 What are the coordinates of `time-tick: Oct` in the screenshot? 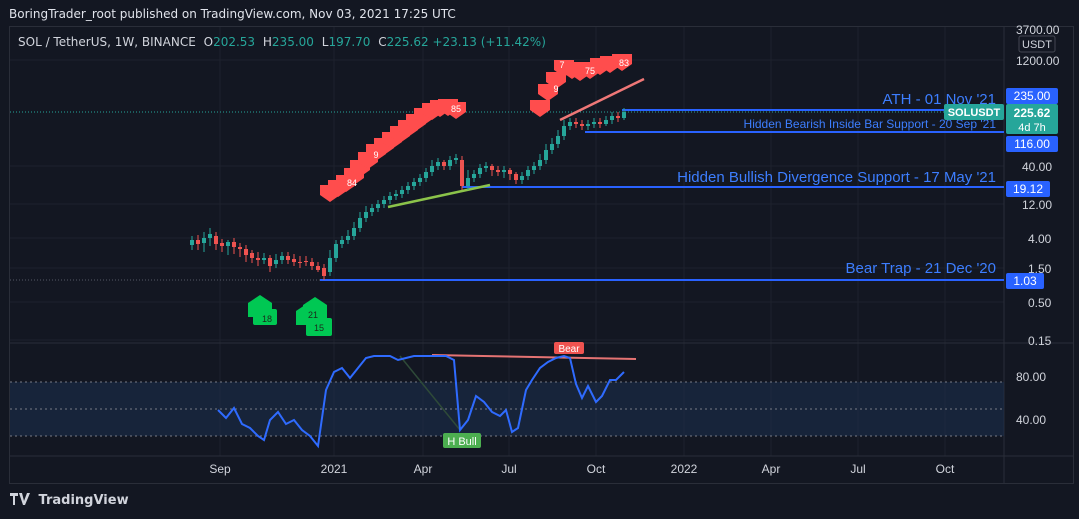 It's located at (945, 469).